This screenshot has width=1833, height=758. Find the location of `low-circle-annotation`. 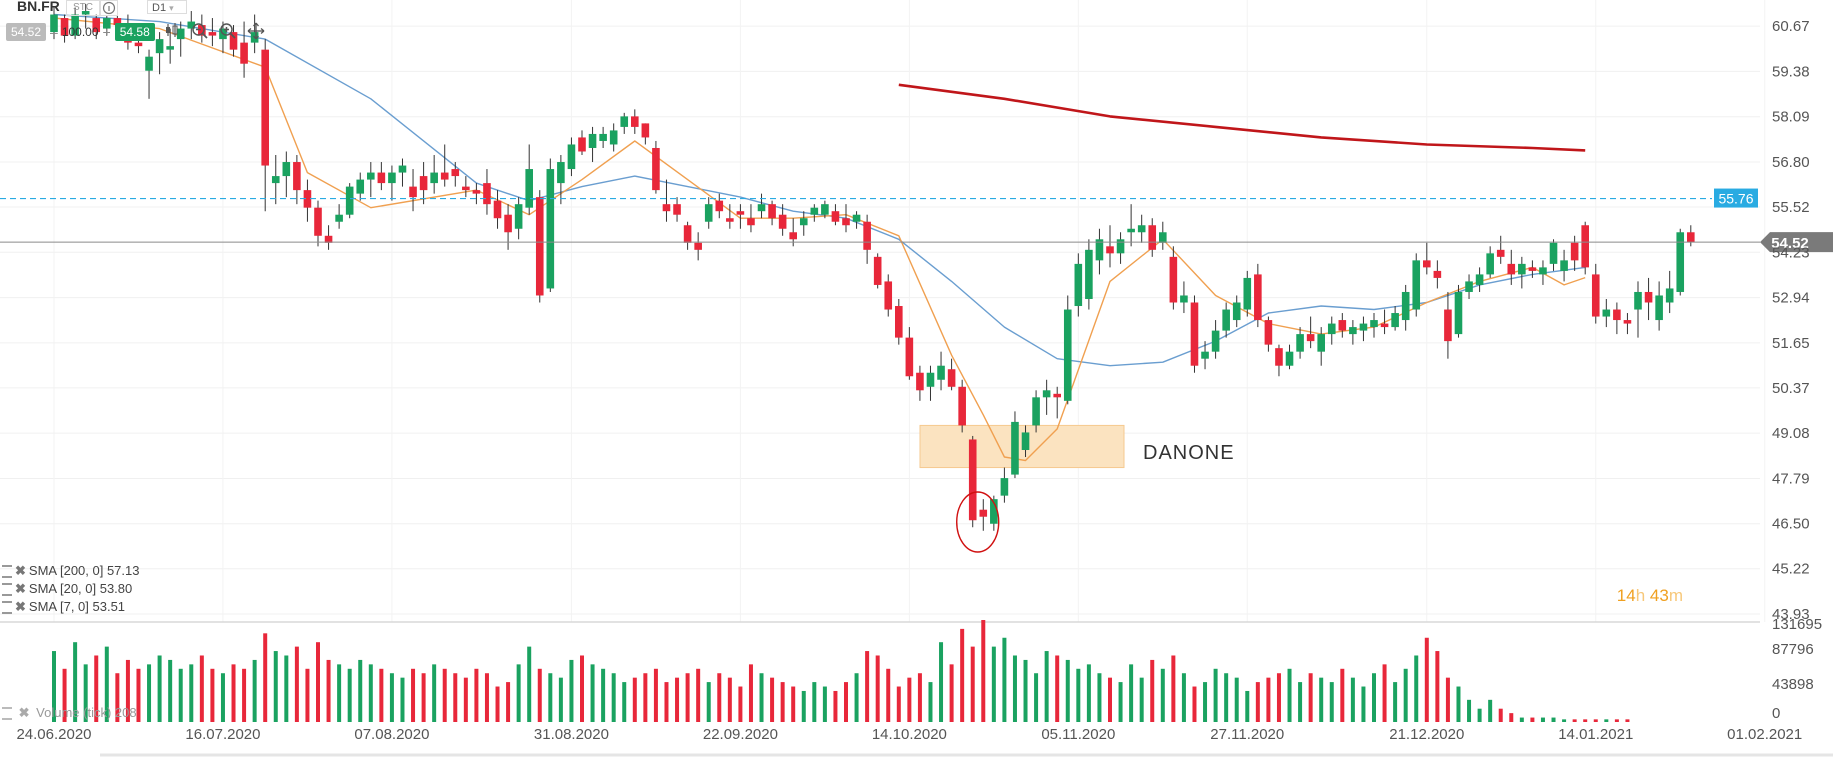

low-circle-annotation is located at coordinates (978, 522).